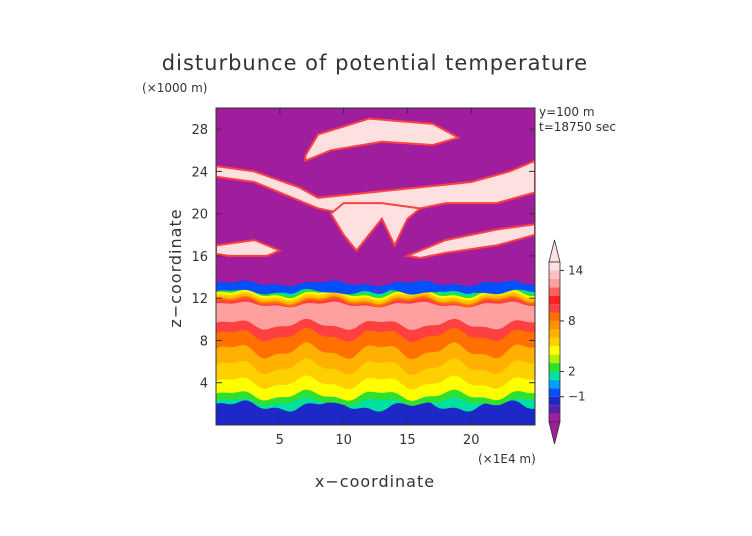  What do you see at coordinates (469, 241) in the screenshot?
I see `right-wing` at bounding box center [469, 241].